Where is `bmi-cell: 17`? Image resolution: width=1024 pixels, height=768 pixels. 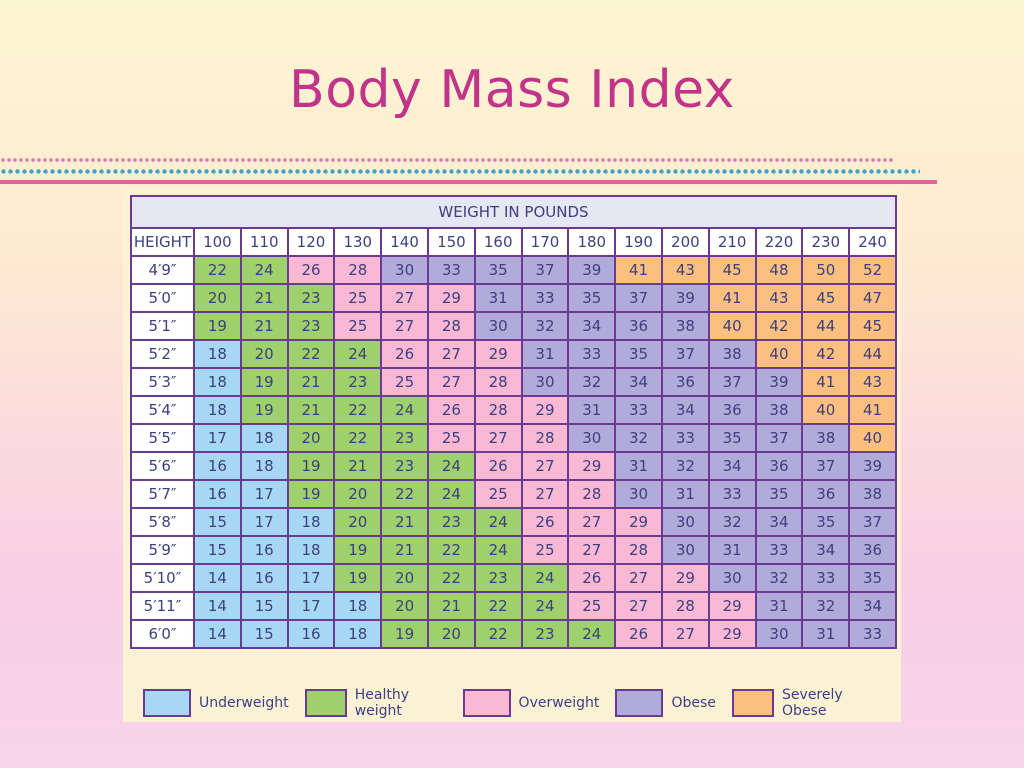 bmi-cell: 17 is located at coordinates (264, 522).